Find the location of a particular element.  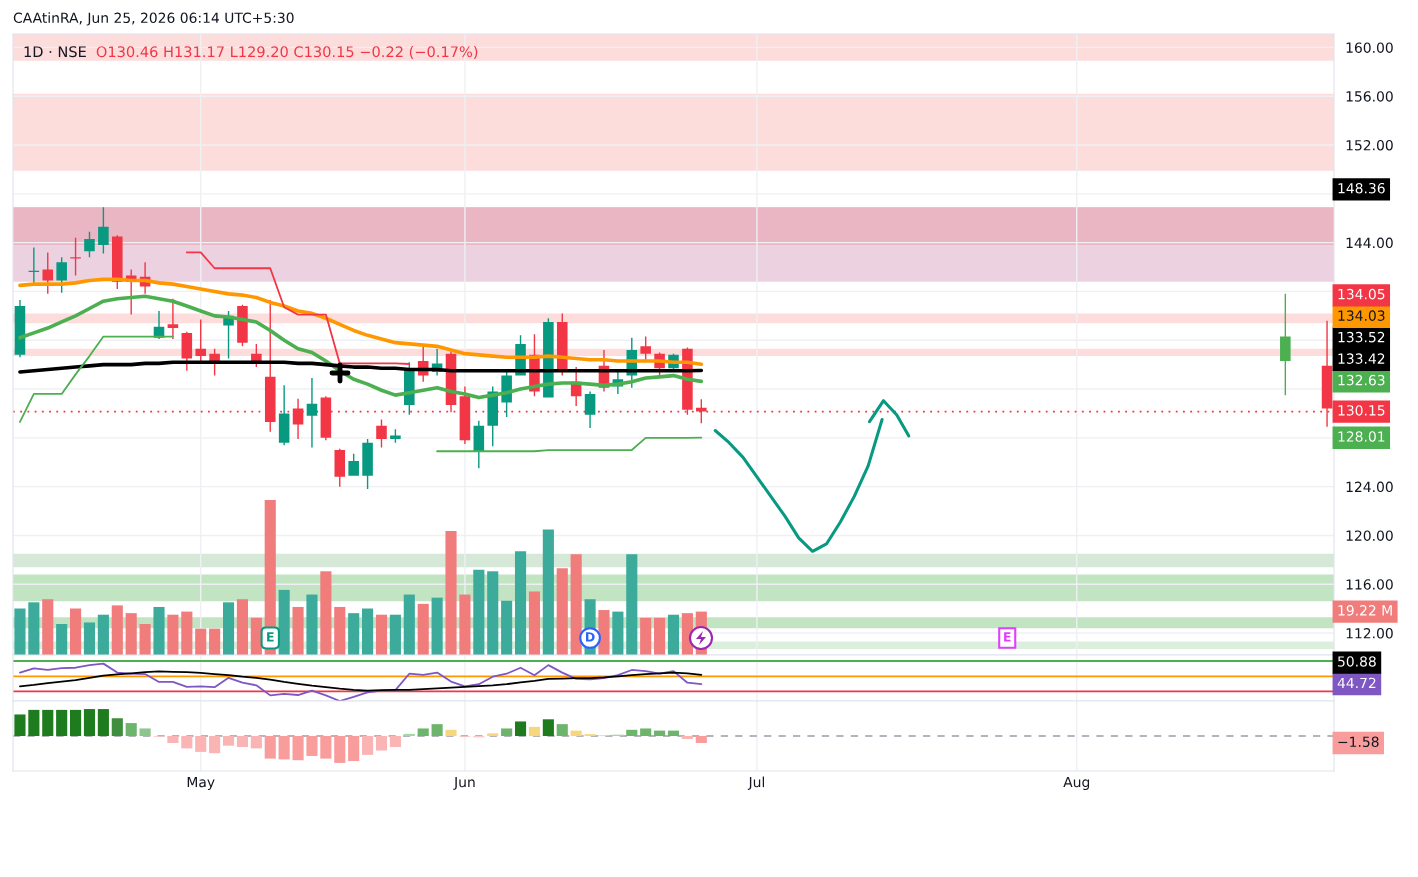

text: 133.42 is located at coordinates (1361, 358).